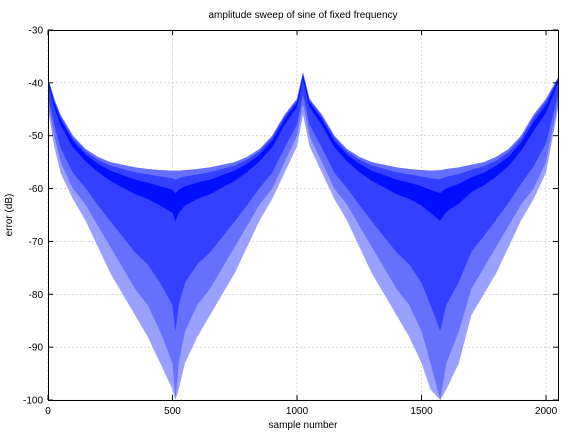 The width and height of the screenshot is (576, 432). Describe the element at coordinates (36, 189) in the screenshot. I see `y-tick-label: -60` at that location.